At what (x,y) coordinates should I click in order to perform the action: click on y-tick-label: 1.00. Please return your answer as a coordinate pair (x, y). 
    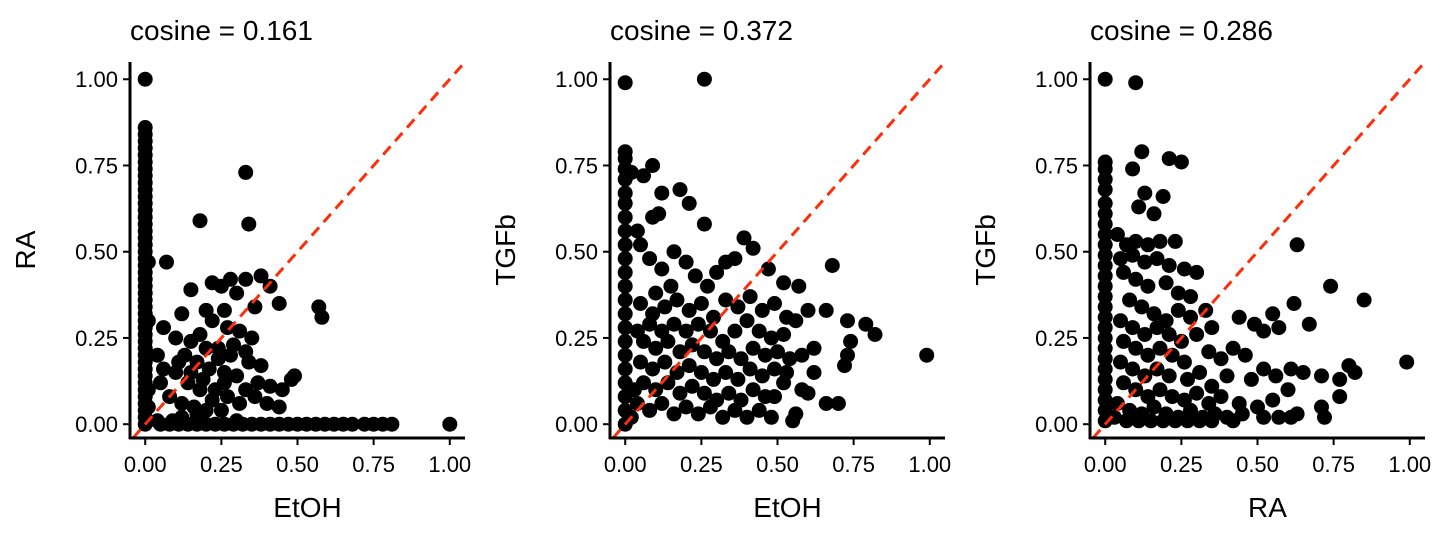
    Looking at the image, I should click on (1056, 79).